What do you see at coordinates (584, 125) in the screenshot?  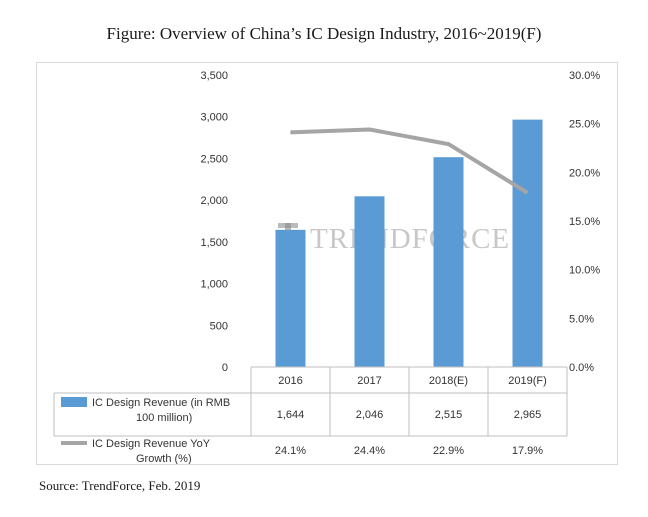 I see `y-right-tick-label: 25.0%` at bounding box center [584, 125].